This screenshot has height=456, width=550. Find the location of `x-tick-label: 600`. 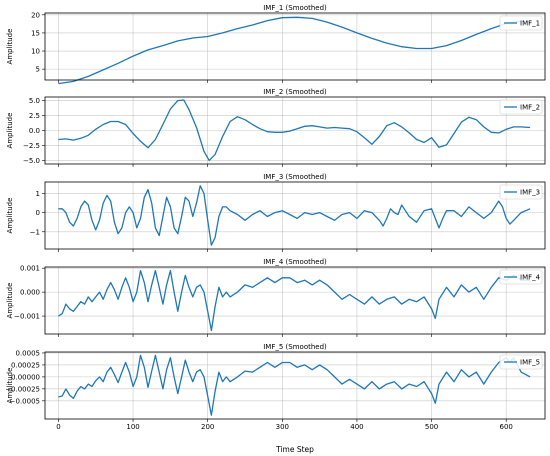

x-tick-label: 600 is located at coordinates (506, 427).